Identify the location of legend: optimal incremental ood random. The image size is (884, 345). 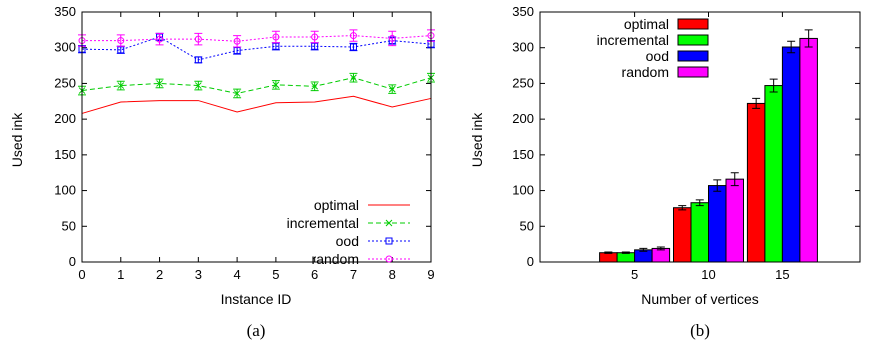
(348, 232).